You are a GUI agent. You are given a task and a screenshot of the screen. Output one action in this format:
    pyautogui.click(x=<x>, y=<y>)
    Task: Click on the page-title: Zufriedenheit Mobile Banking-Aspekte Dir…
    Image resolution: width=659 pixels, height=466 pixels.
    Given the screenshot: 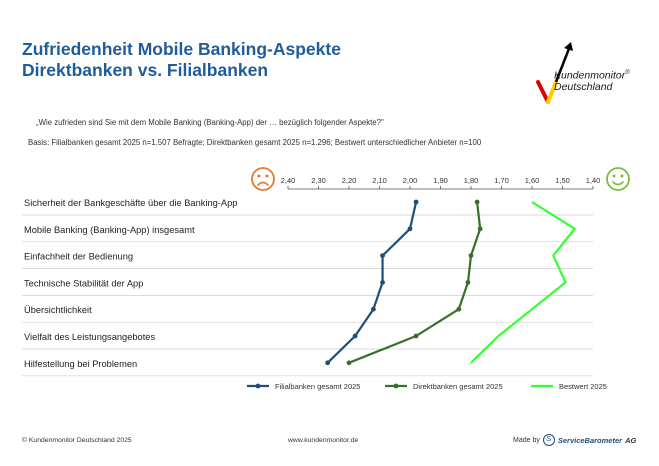 What is the action you would take?
    pyautogui.click(x=181, y=60)
    